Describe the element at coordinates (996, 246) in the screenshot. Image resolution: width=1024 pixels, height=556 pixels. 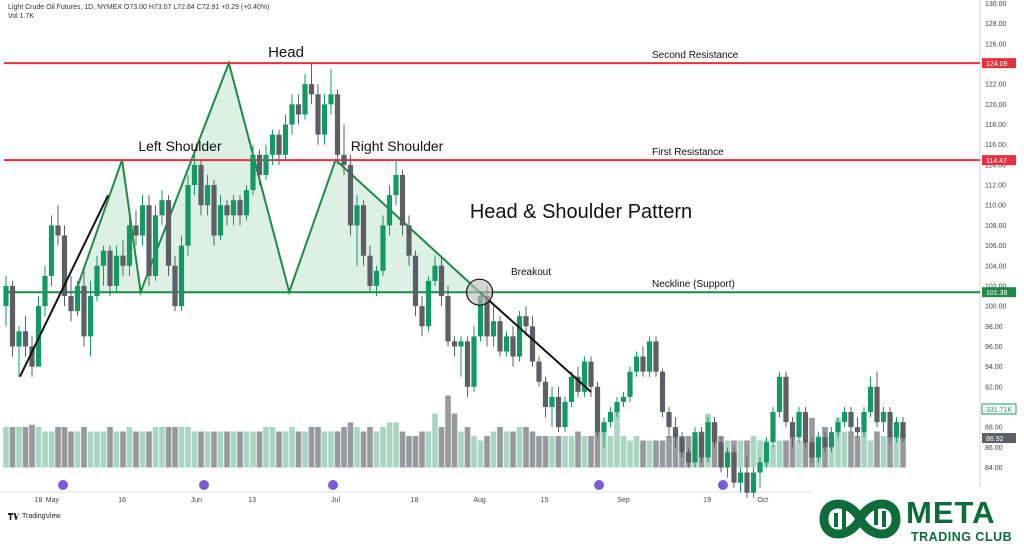
I see `y-tick-label: 106.00` at that location.